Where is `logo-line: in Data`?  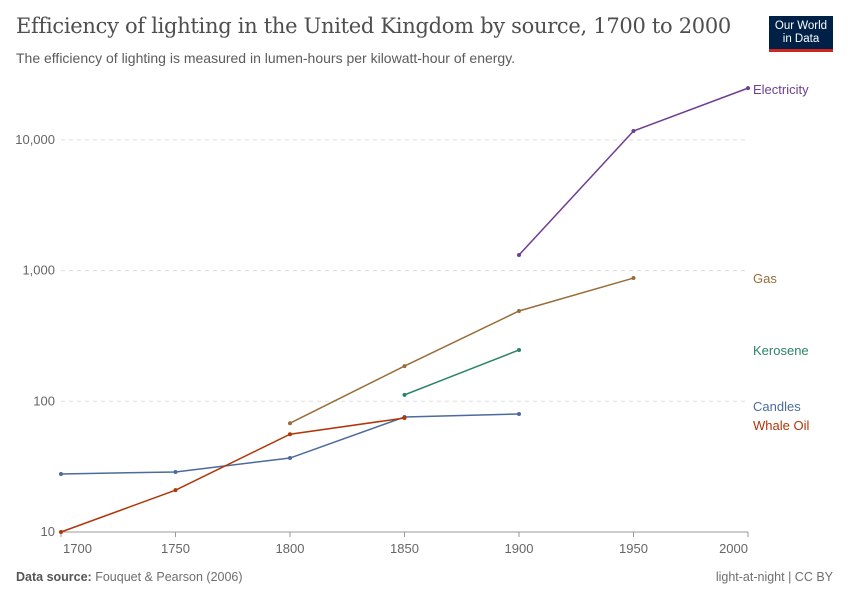 logo-line: in Data is located at coordinates (801, 39).